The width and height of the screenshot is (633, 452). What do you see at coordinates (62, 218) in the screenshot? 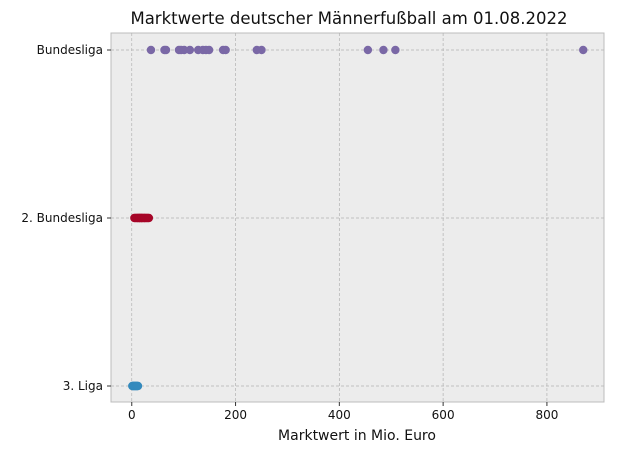
I see `y-tick-label: 2. Bundesliga` at bounding box center [62, 218].